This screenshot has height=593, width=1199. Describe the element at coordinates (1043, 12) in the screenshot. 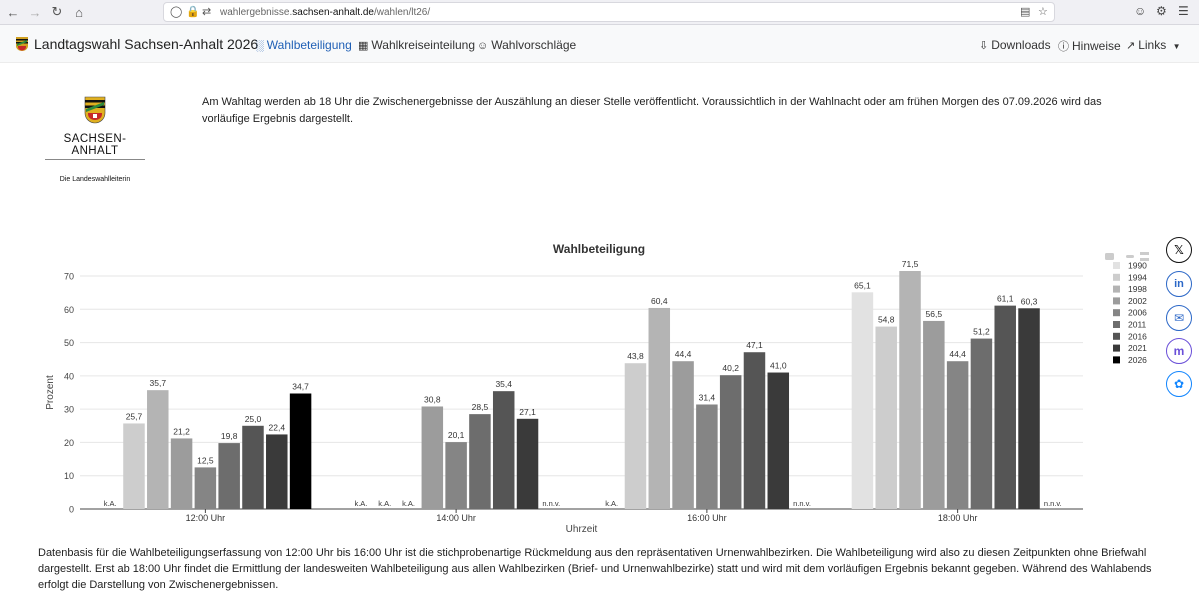

I see `bookmark-star-icon: ☆` at that location.